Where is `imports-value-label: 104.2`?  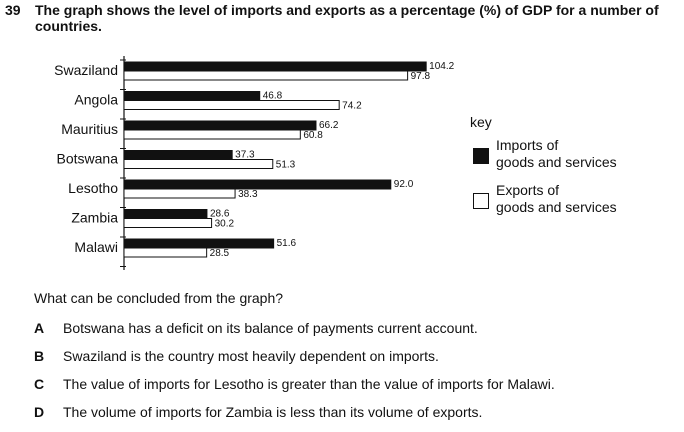
imports-value-label: 104.2 is located at coordinates (441, 66).